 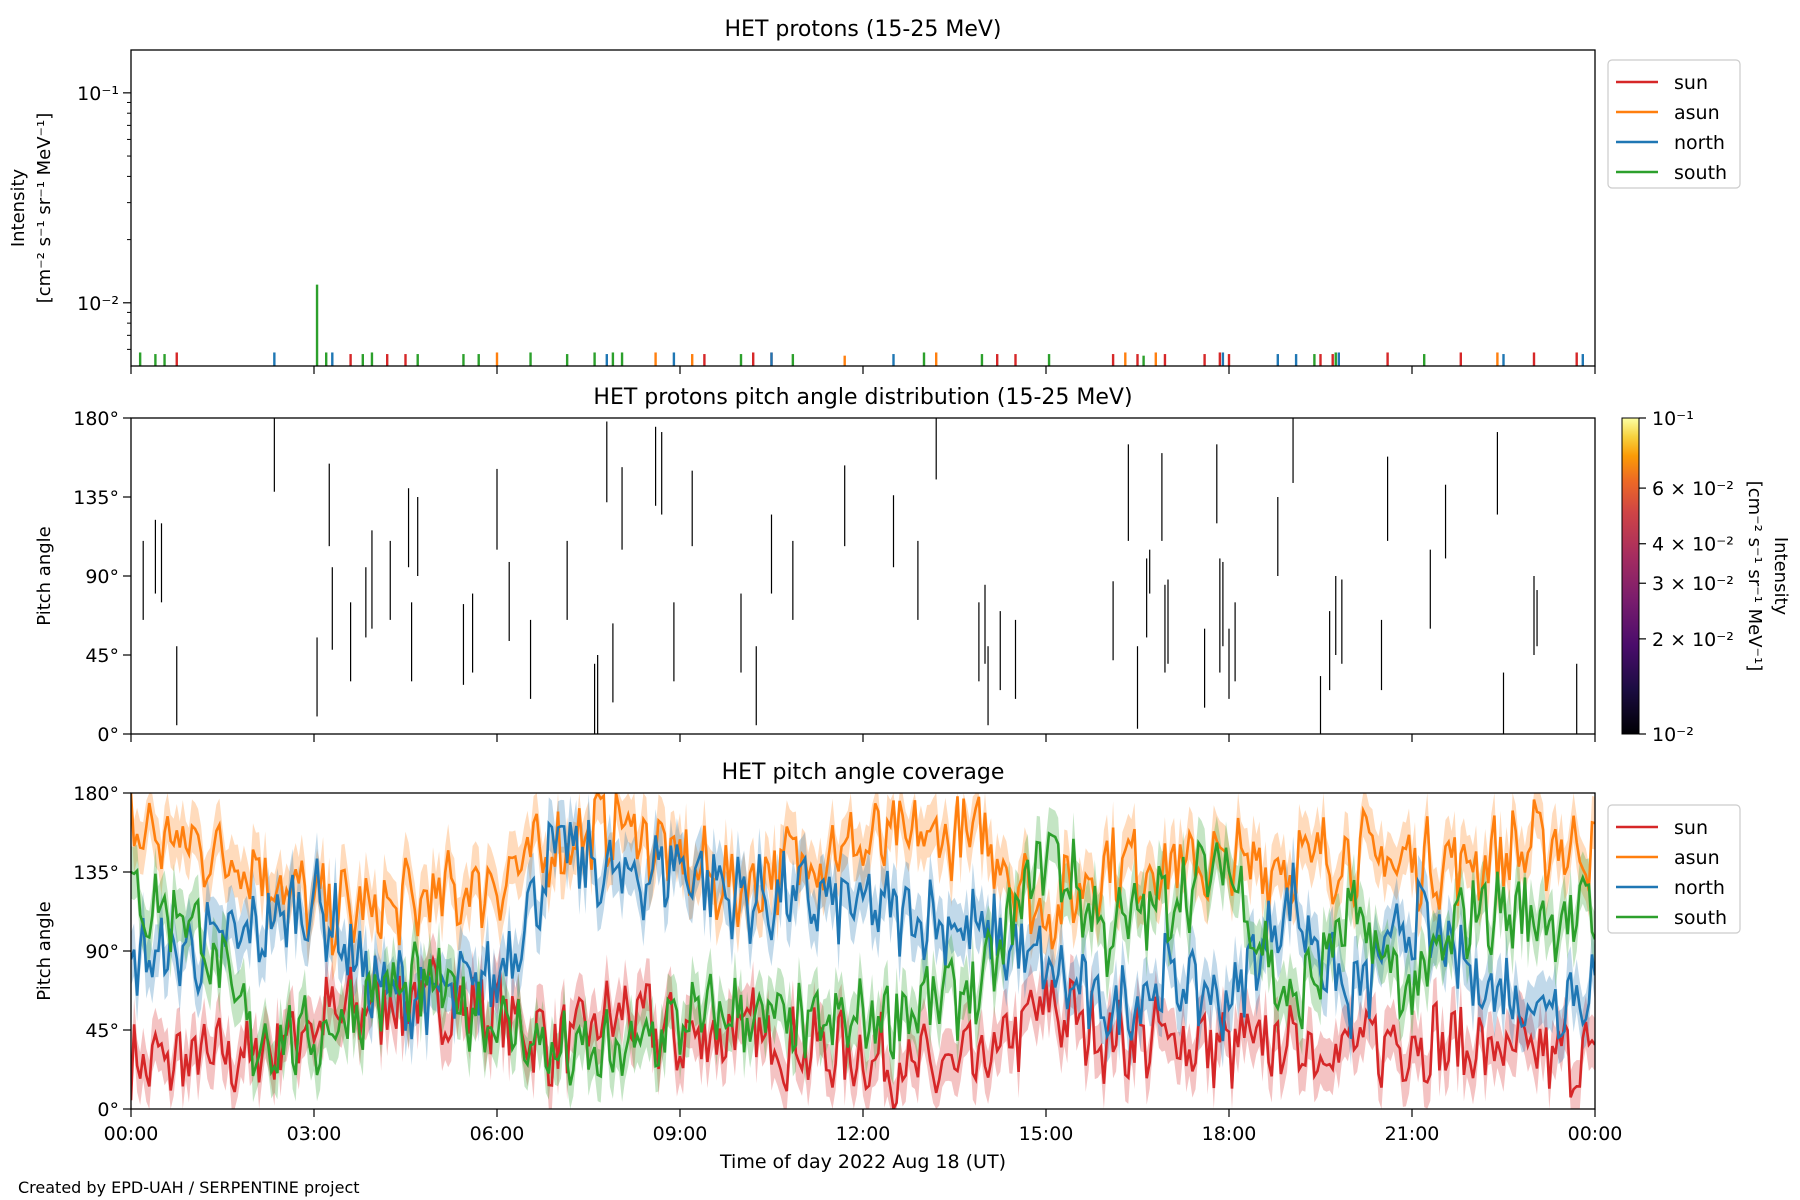 What do you see at coordinates (862, 1162) in the screenshot?
I see `x-axis-label: Time of day 2022 Aug 18 (UT)` at bounding box center [862, 1162].